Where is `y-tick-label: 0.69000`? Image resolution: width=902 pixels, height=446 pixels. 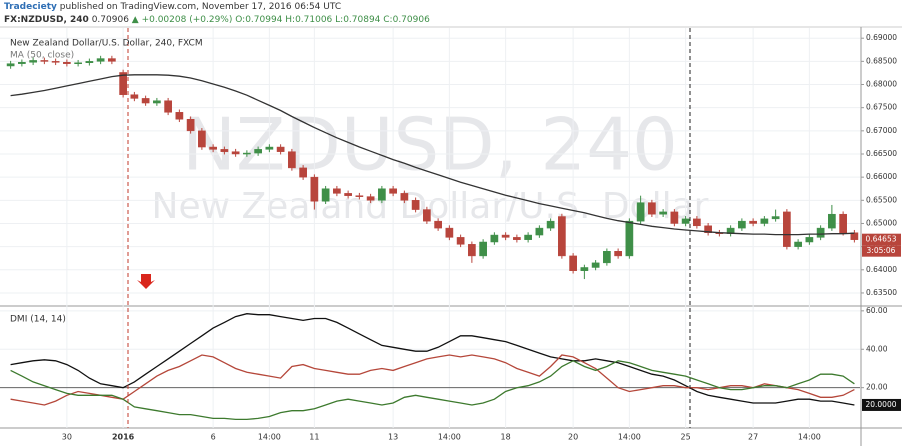
y-tick-label: 0.69000 is located at coordinates (881, 37).